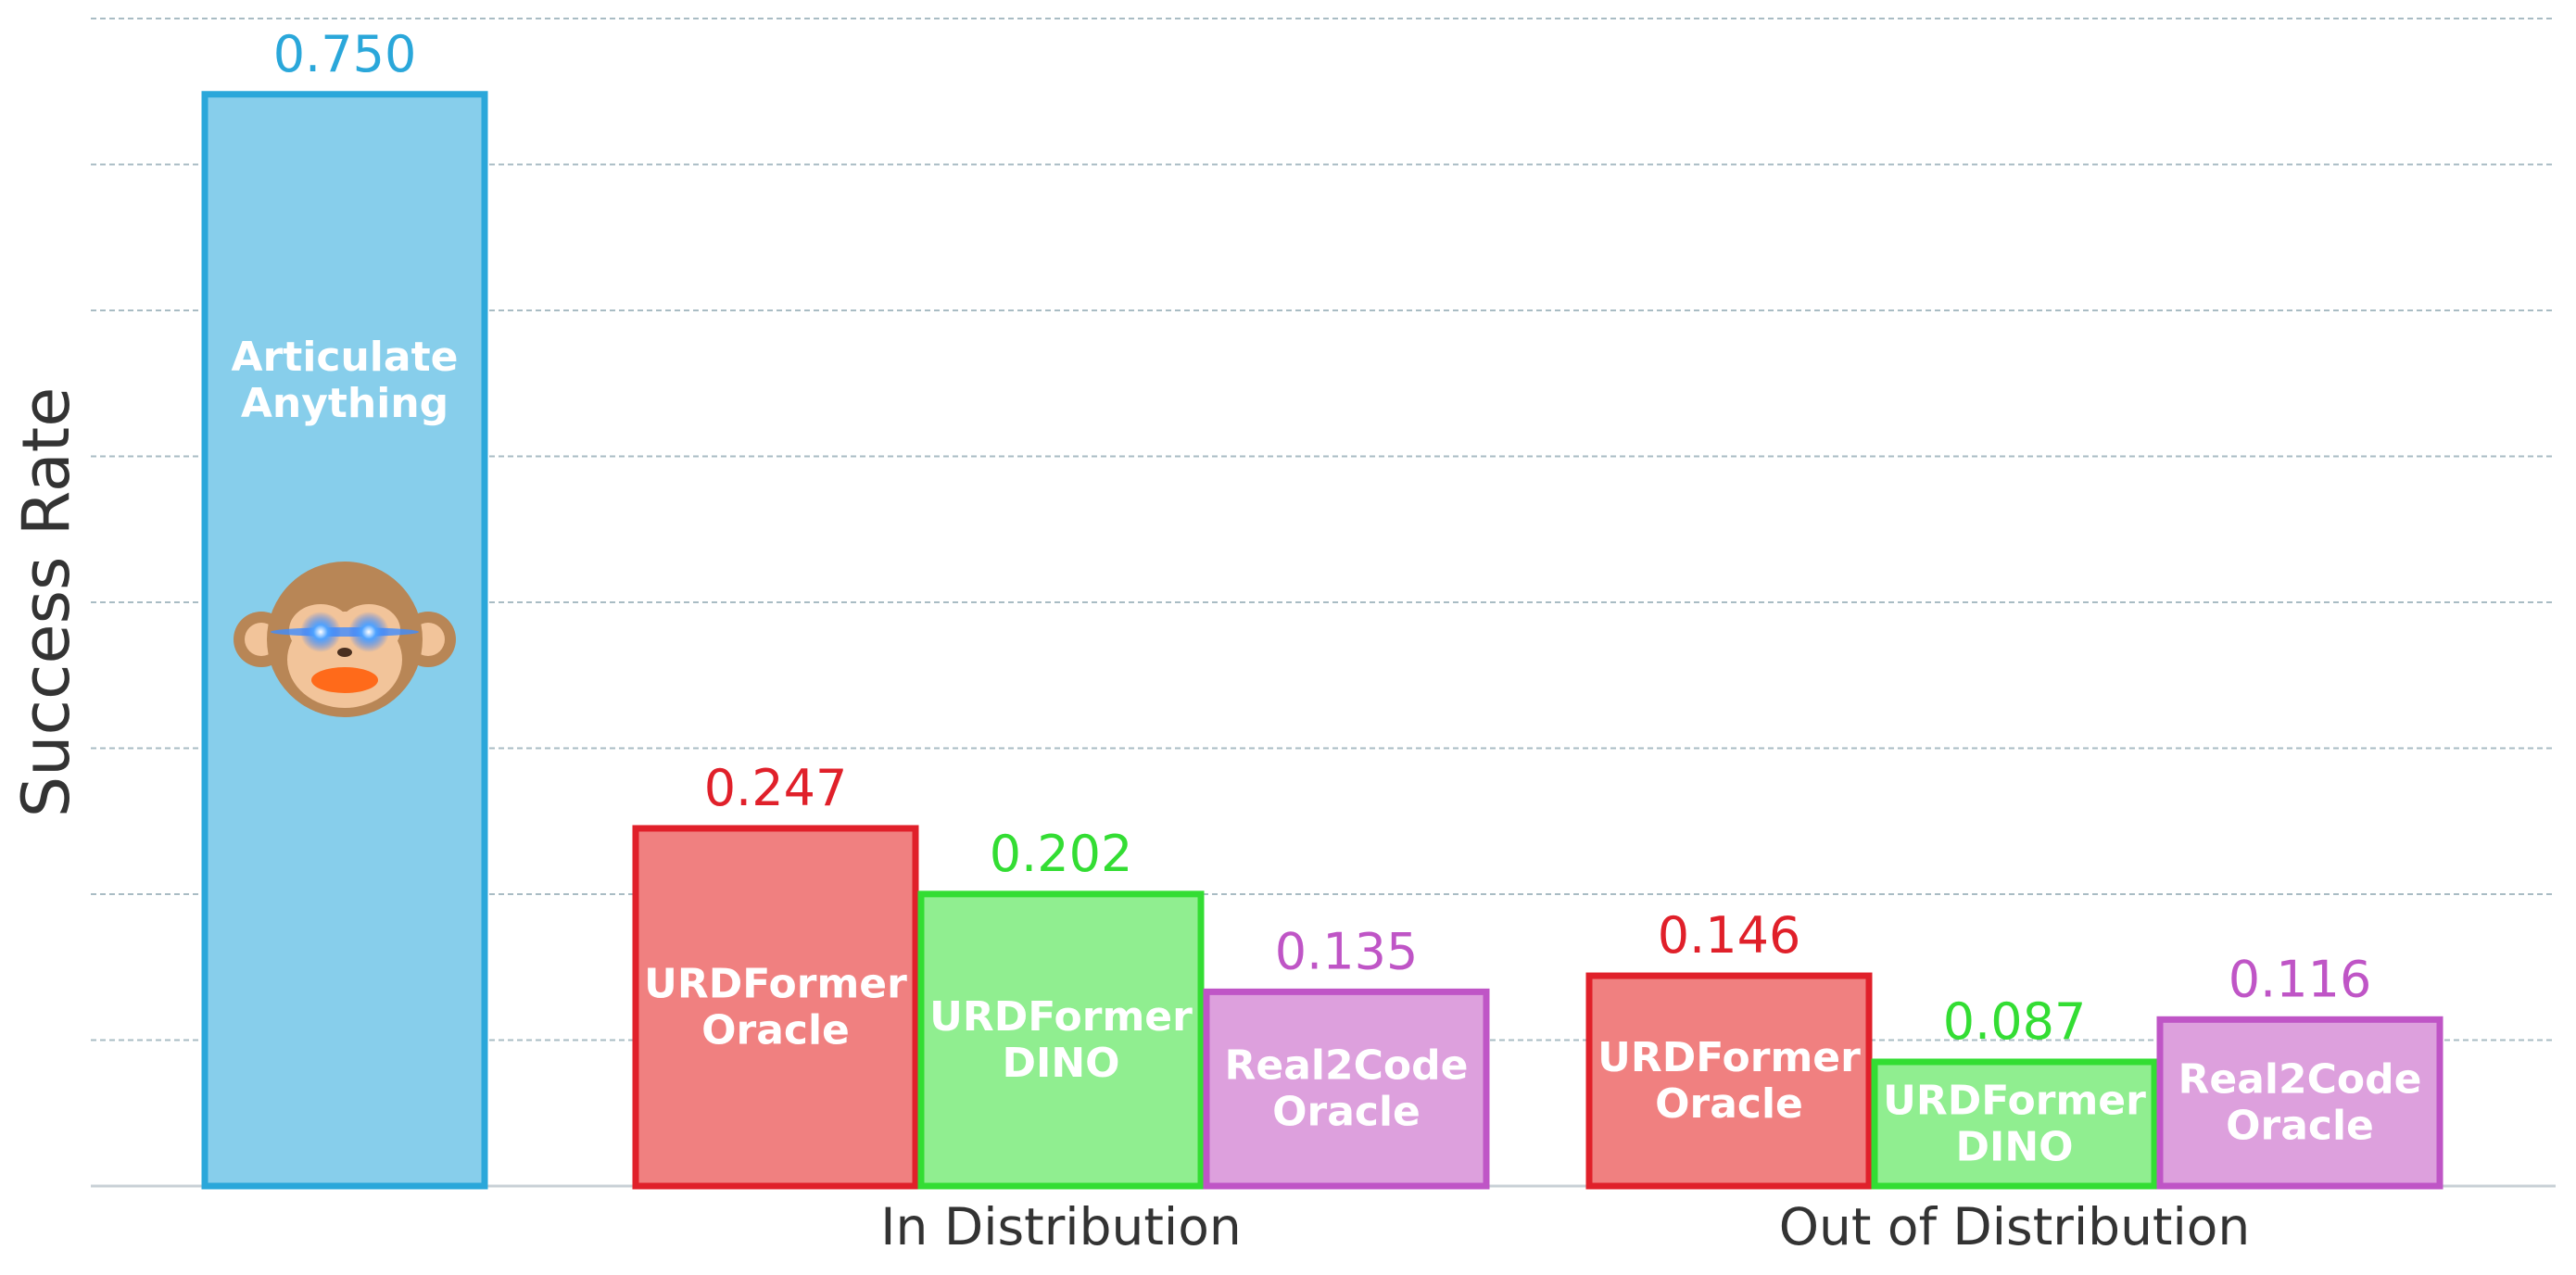 The width and height of the screenshot is (2576, 1275). I want to click on value-label: 0.135, so click(1347, 951).